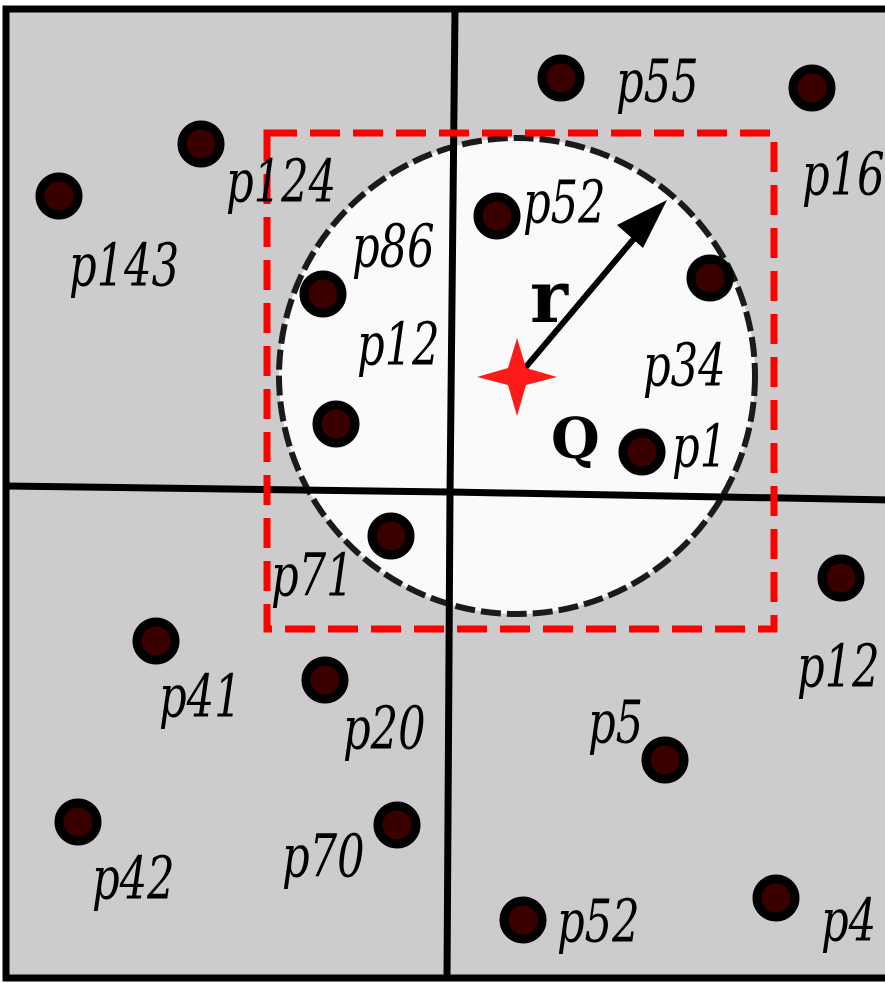 The width and height of the screenshot is (885, 983). I want to click on point-label-p4: p4, so click(848, 921).